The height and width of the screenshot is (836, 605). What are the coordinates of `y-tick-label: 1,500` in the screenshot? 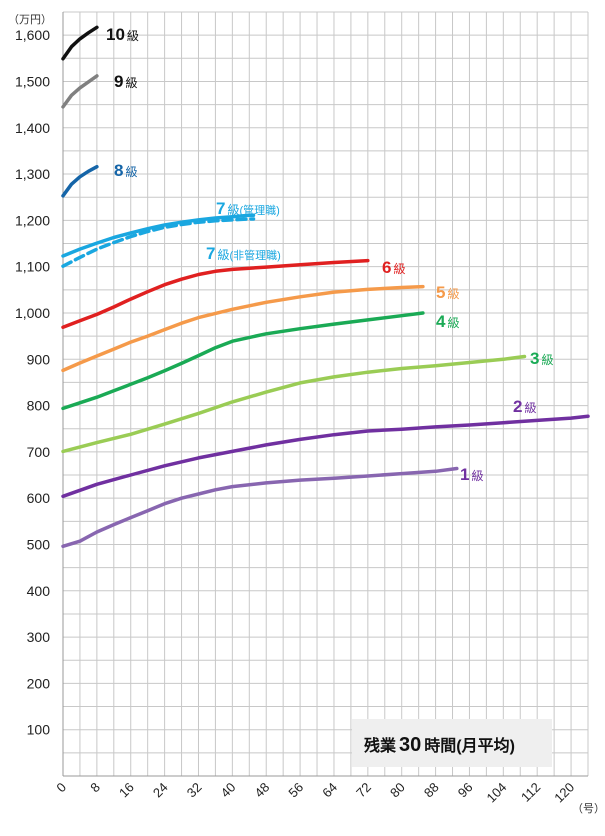 It's located at (32, 81).